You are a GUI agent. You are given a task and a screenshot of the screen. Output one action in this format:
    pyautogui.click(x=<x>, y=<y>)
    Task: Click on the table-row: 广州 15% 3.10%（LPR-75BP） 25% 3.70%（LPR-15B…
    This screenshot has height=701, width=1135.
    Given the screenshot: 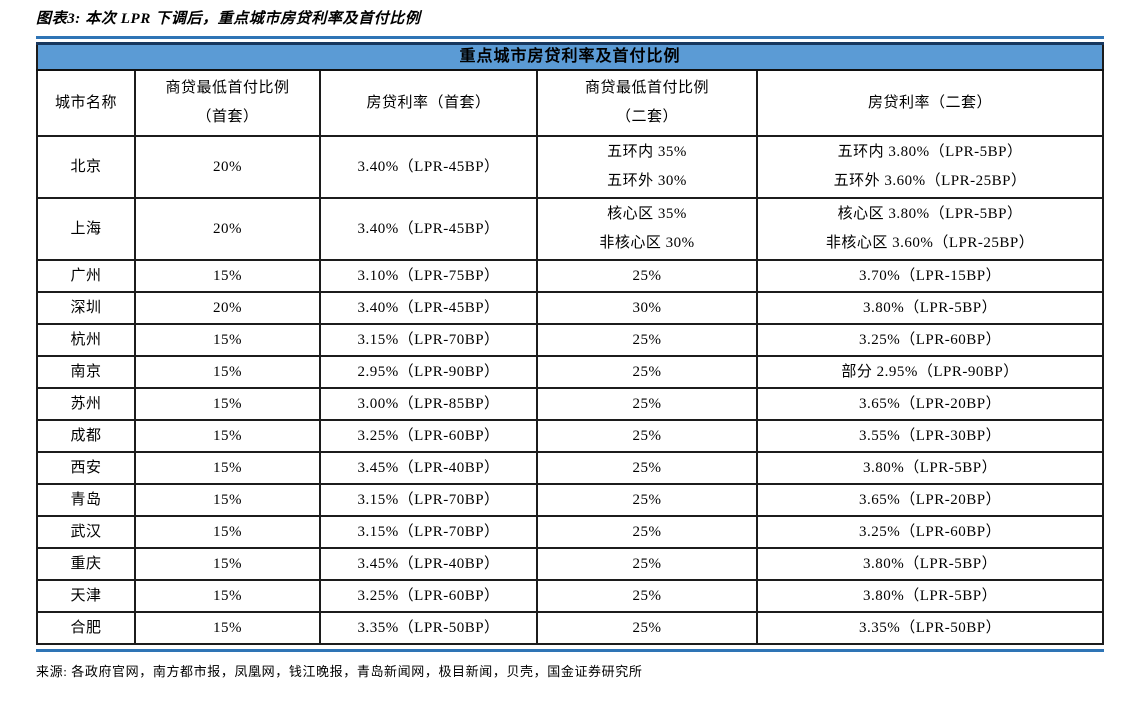 What is the action you would take?
    pyautogui.click(x=570, y=276)
    